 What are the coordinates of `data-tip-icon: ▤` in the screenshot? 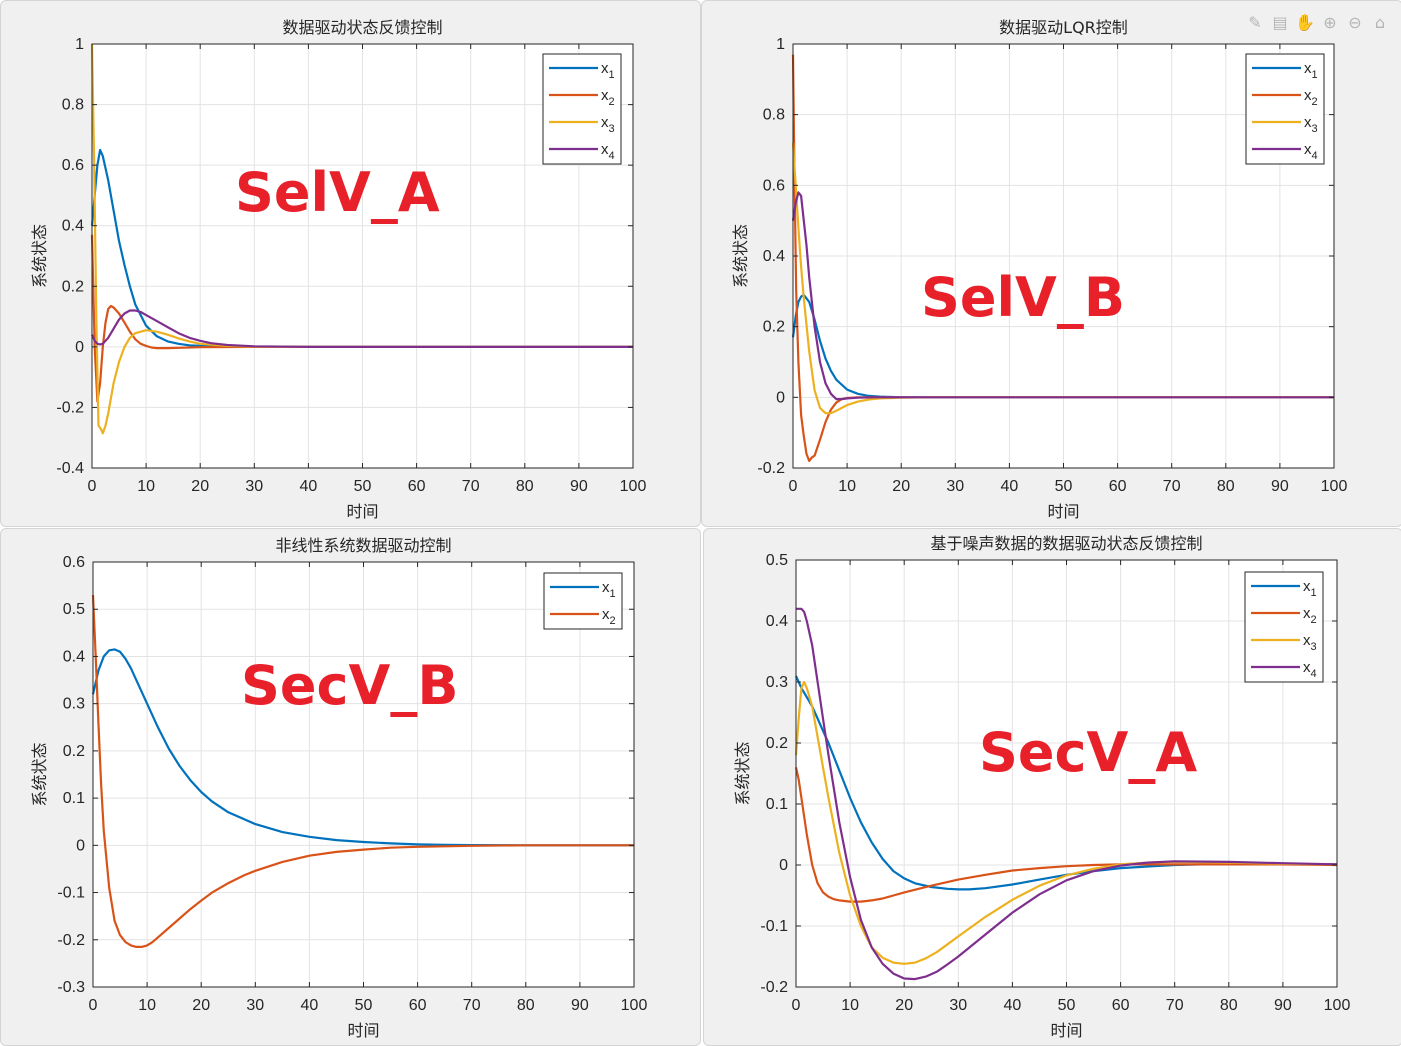 It's located at (1280, 22).